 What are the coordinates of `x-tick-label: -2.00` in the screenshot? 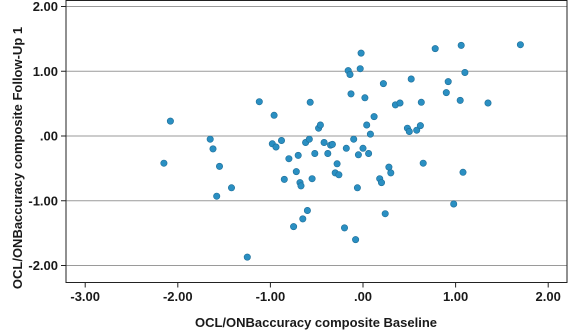 It's located at (178, 296).